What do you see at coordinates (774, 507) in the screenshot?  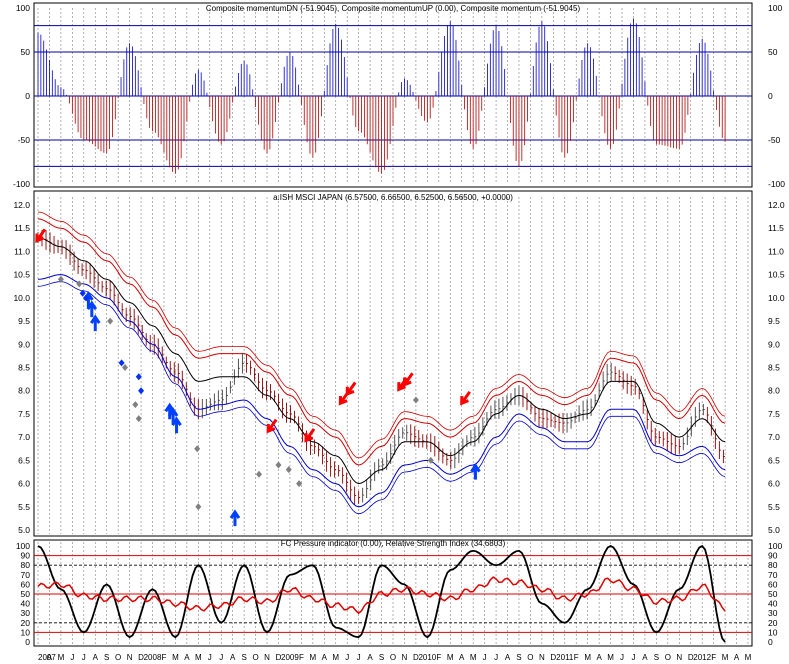 I see `price-tick-label-right: 5.5` at bounding box center [774, 507].